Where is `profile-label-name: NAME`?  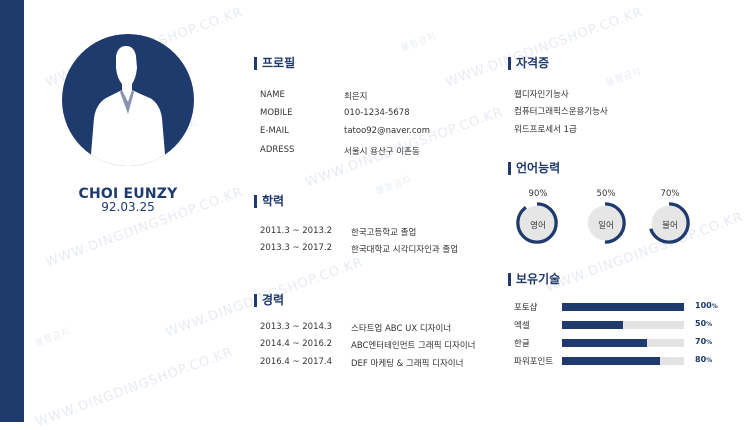
profile-label-name: NAME is located at coordinates (272, 95).